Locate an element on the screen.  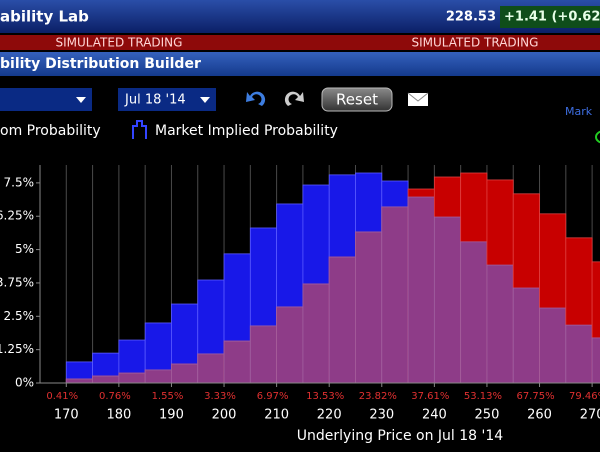
mail-button is located at coordinates (418, 99).